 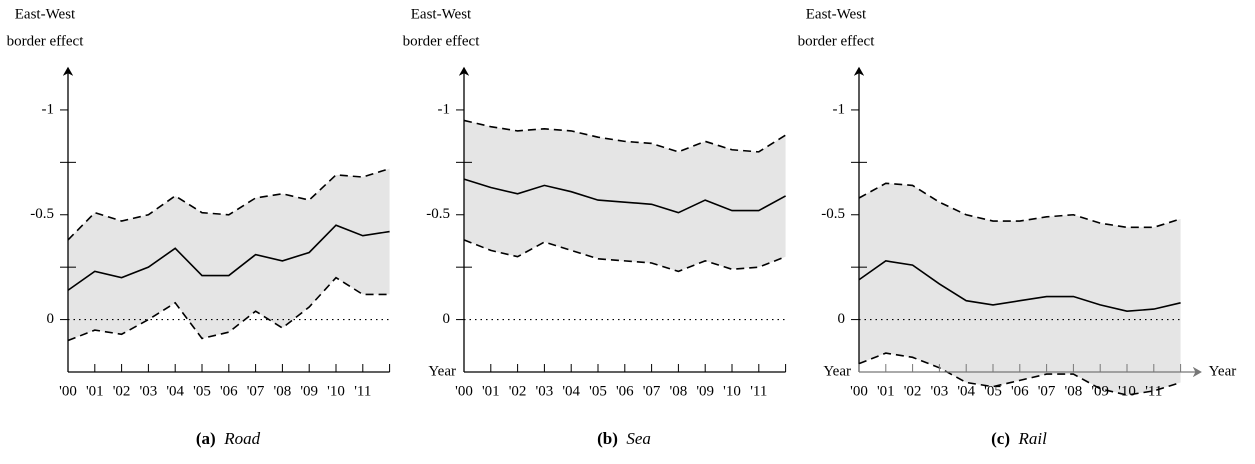 What do you see at coordinates (638, 438) in the screenshot?
I see `caption-name: Sea` at bounding box center [638, 438].